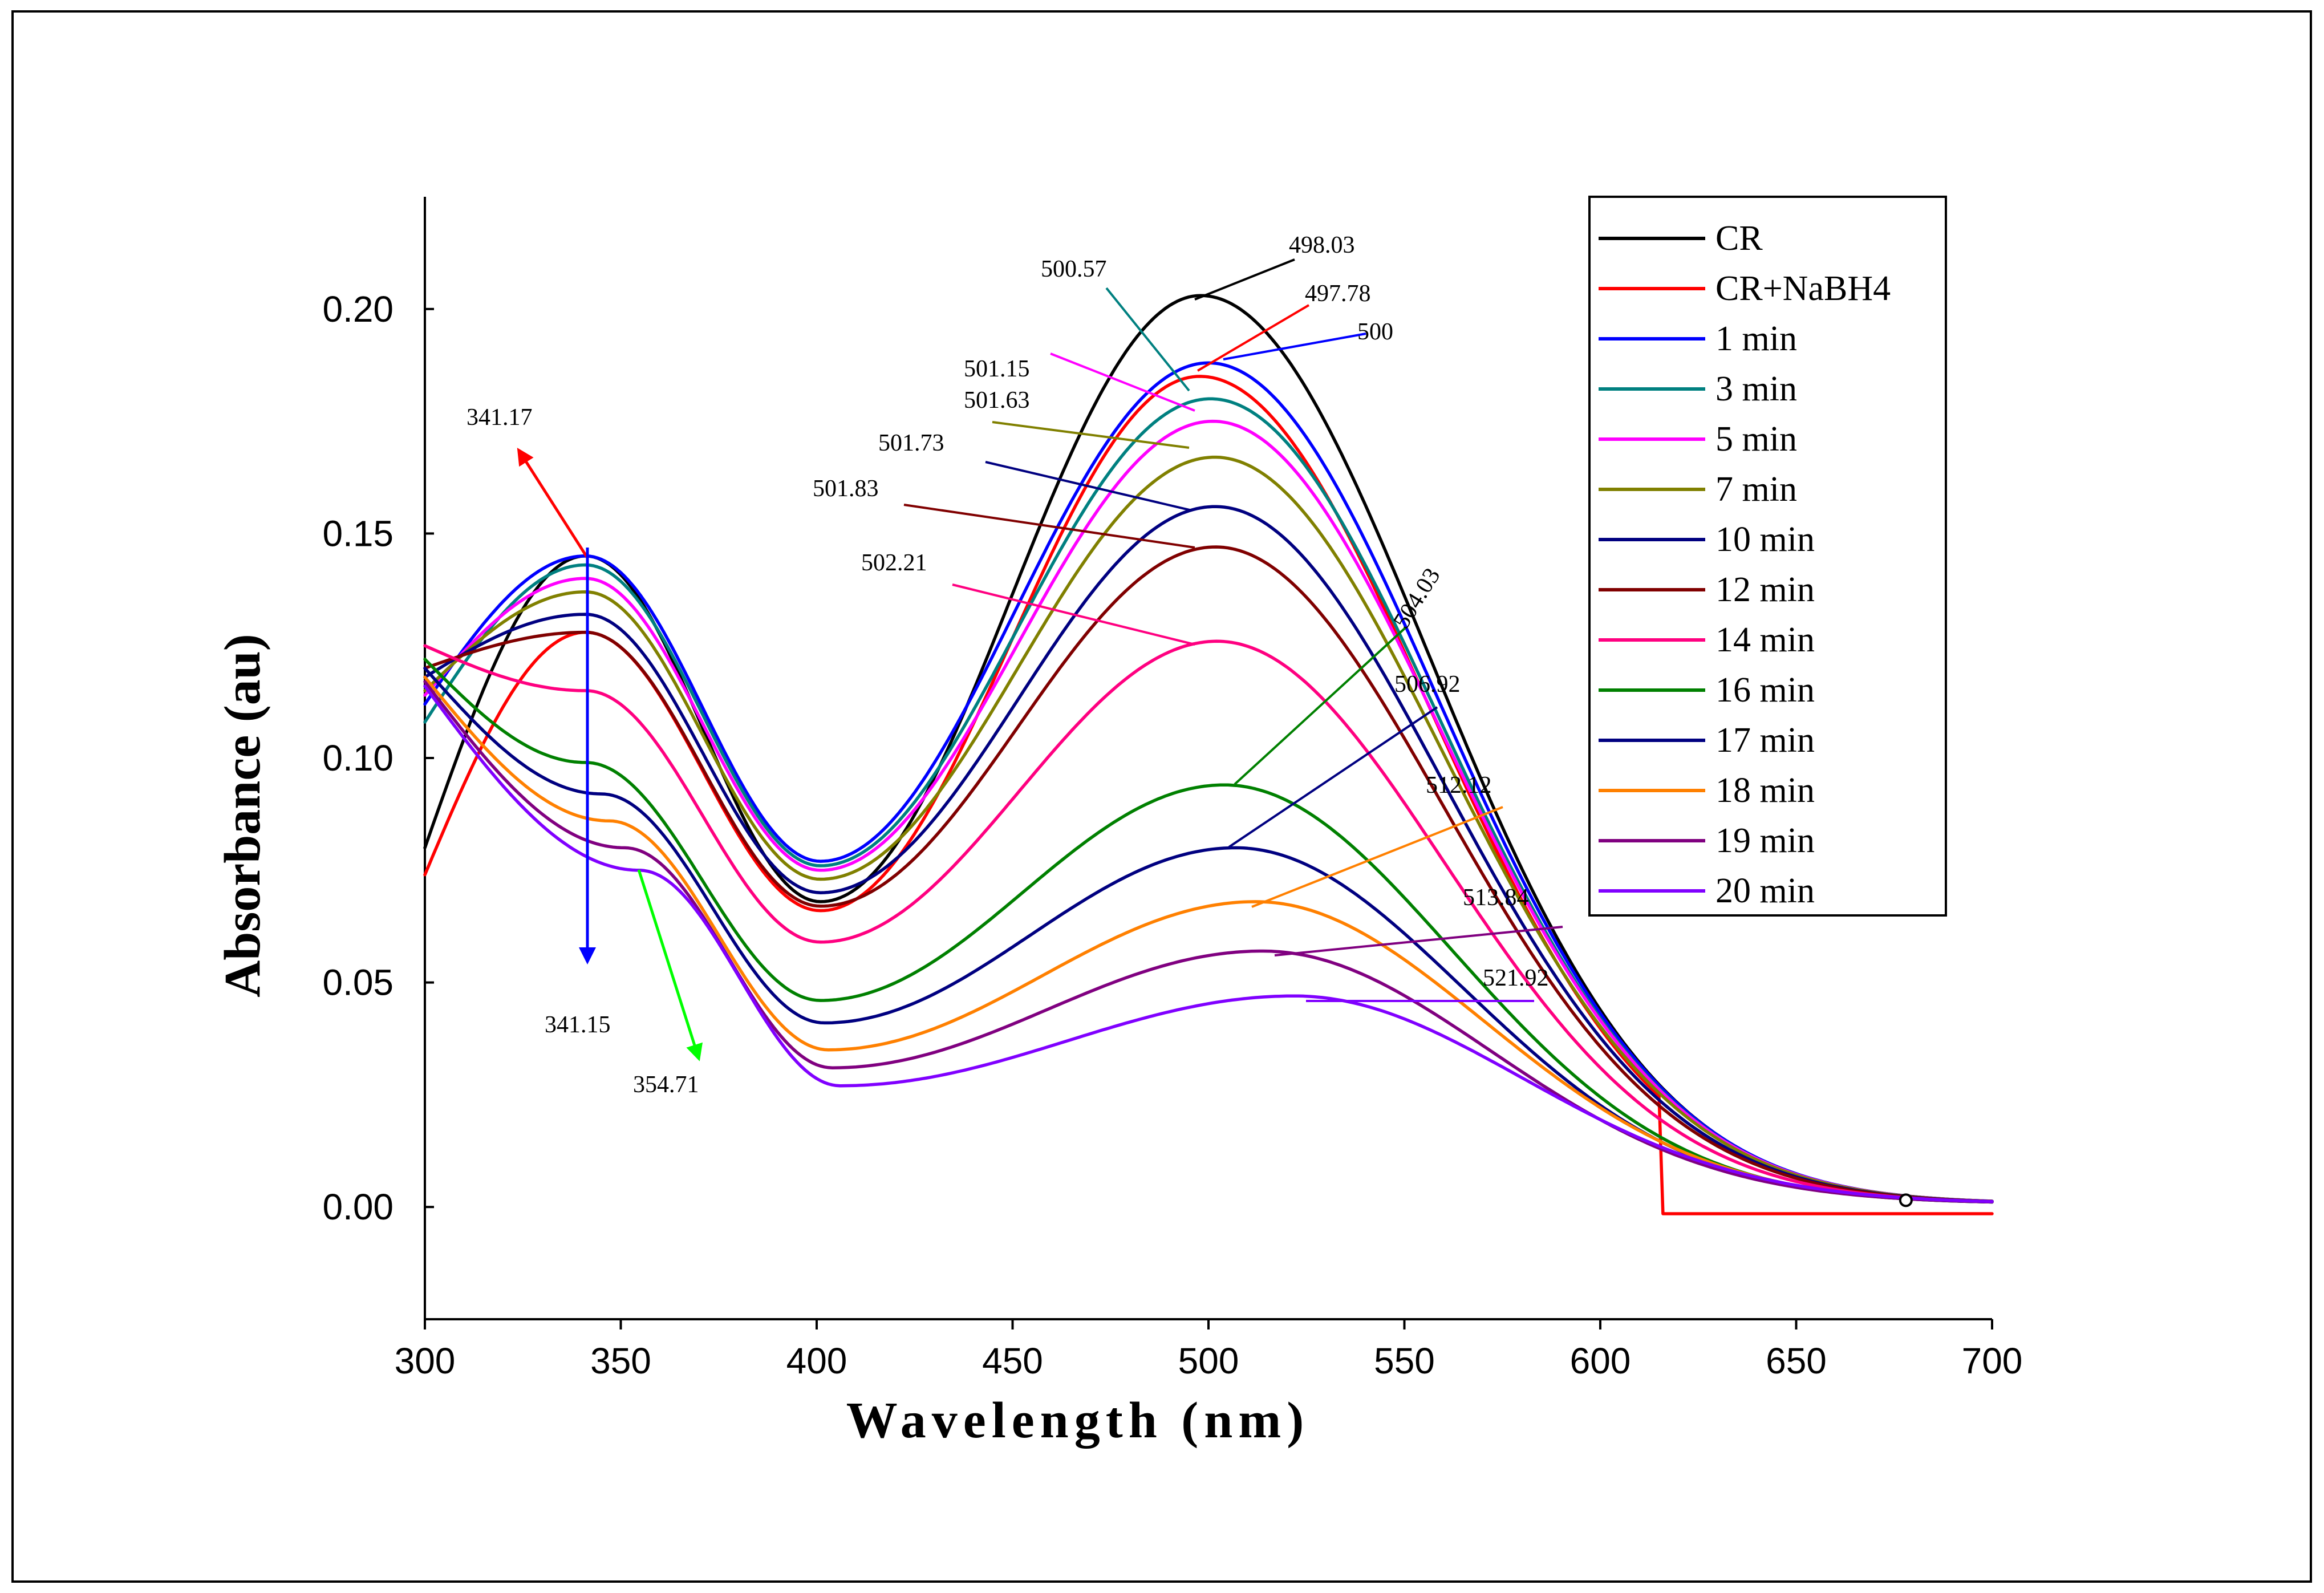  What do you see at coordinates (911, 443) in the screenshot?
I see `annotation-label: 501.73` at bounding box center [911, 443].